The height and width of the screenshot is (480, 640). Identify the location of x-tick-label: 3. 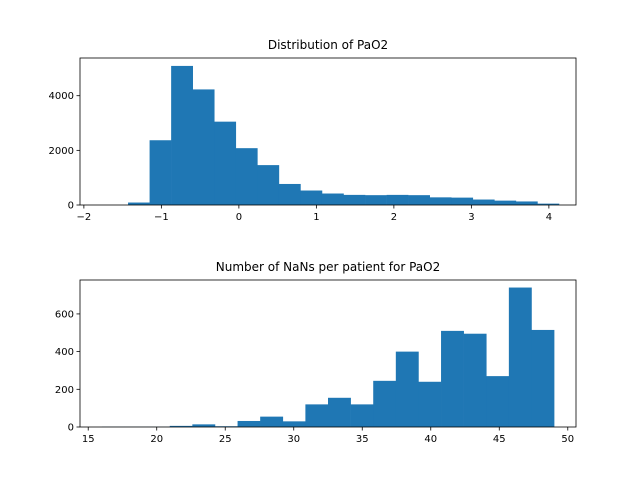
(471, 217).